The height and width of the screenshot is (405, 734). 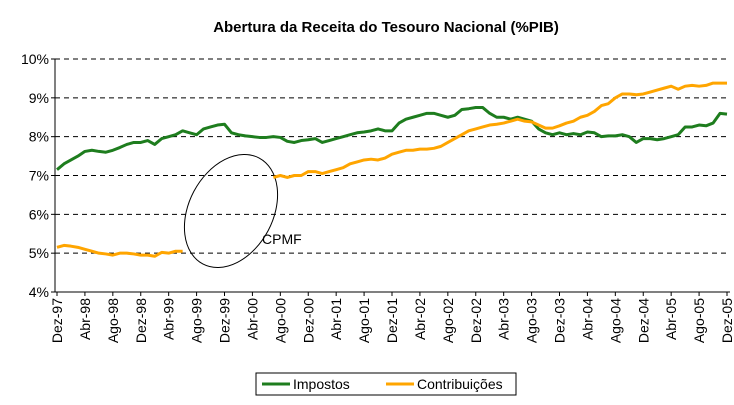 What do you see at coordinates (699, 320) in the screenshot?
I see `x-tick-label: Ago-05` at bounding box center [699, 320].